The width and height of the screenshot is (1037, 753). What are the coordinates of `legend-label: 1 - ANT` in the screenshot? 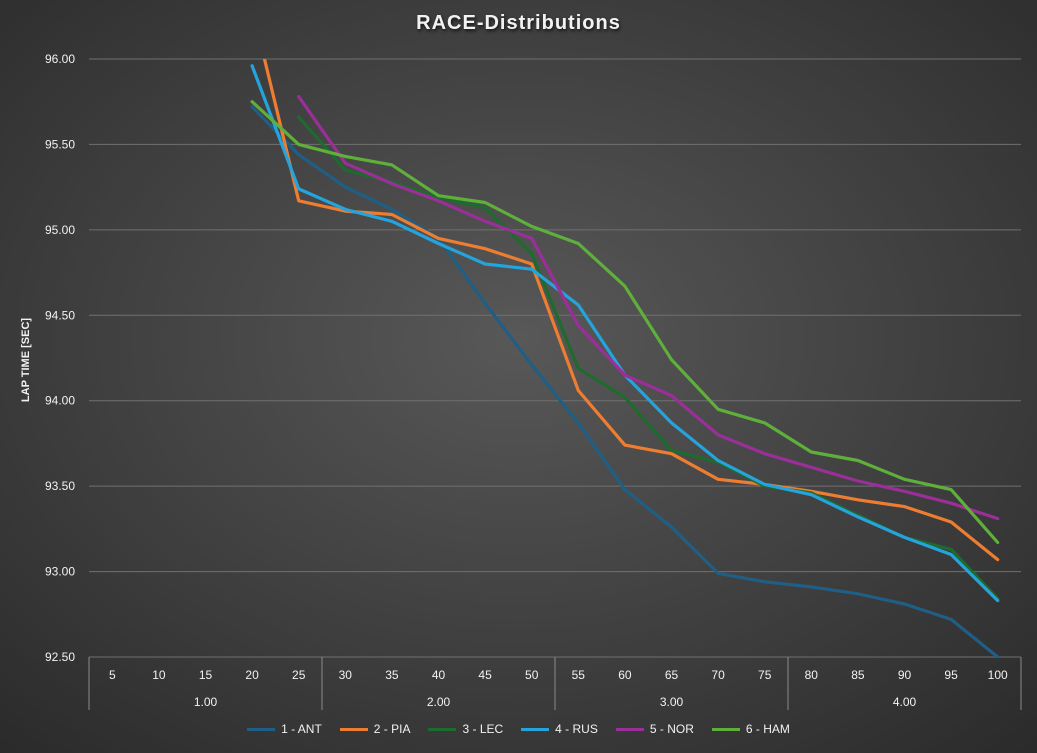 It's located at (301, 729).